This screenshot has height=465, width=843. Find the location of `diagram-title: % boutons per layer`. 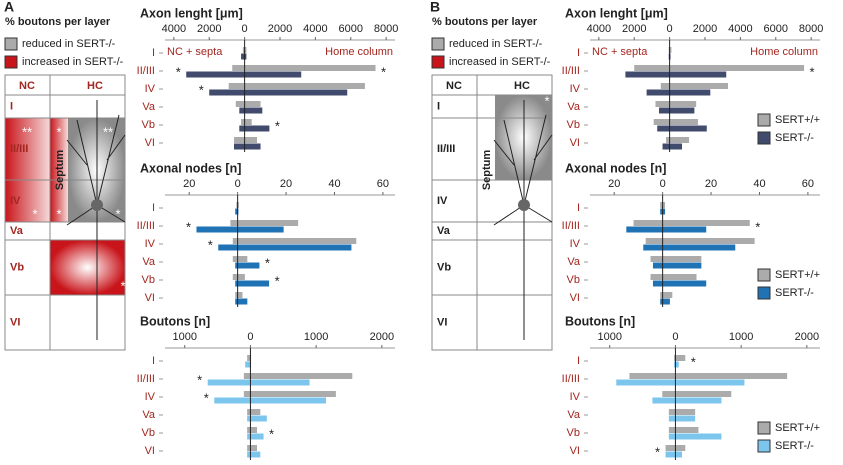

diagram-title: % boutons per layer is located at coordinates (485, 22).